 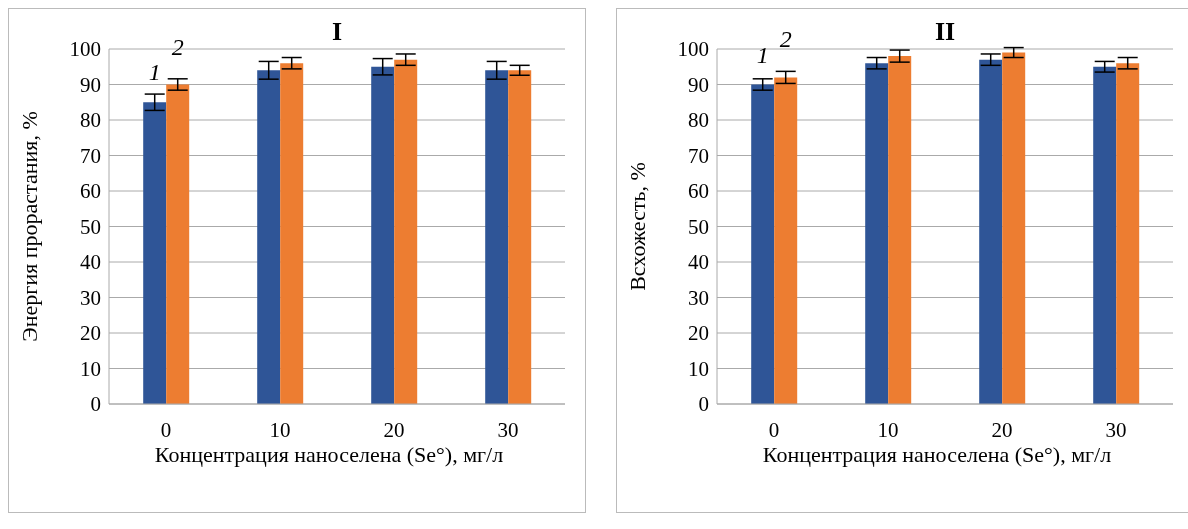 I want to click on y-axis-title: Энергия прорастания, %, so click(x=29, y=226).